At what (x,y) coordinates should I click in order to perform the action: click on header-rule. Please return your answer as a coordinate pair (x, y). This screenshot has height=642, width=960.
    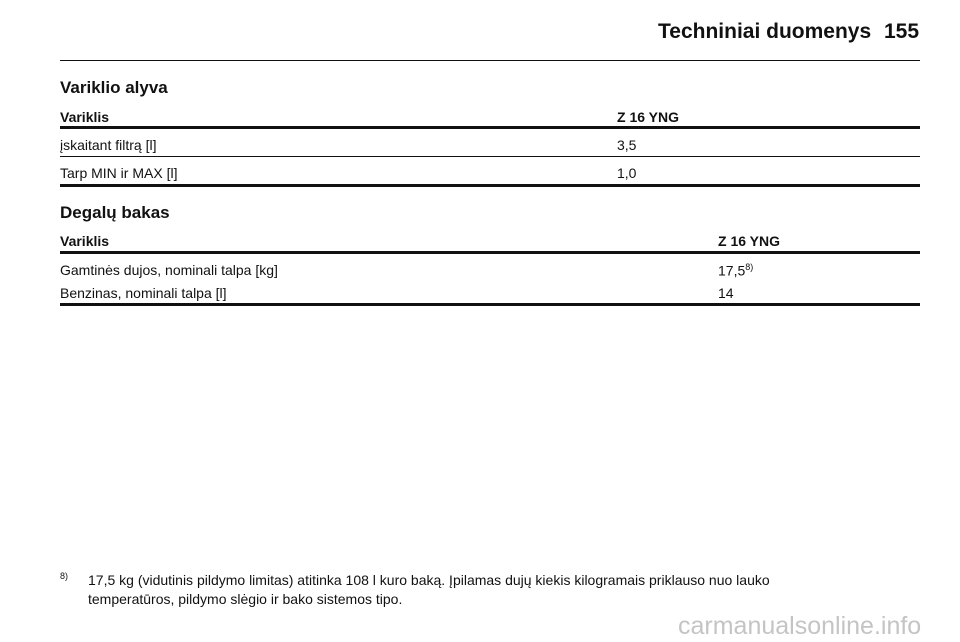
    Looking at the image, I should click on (490, 60).